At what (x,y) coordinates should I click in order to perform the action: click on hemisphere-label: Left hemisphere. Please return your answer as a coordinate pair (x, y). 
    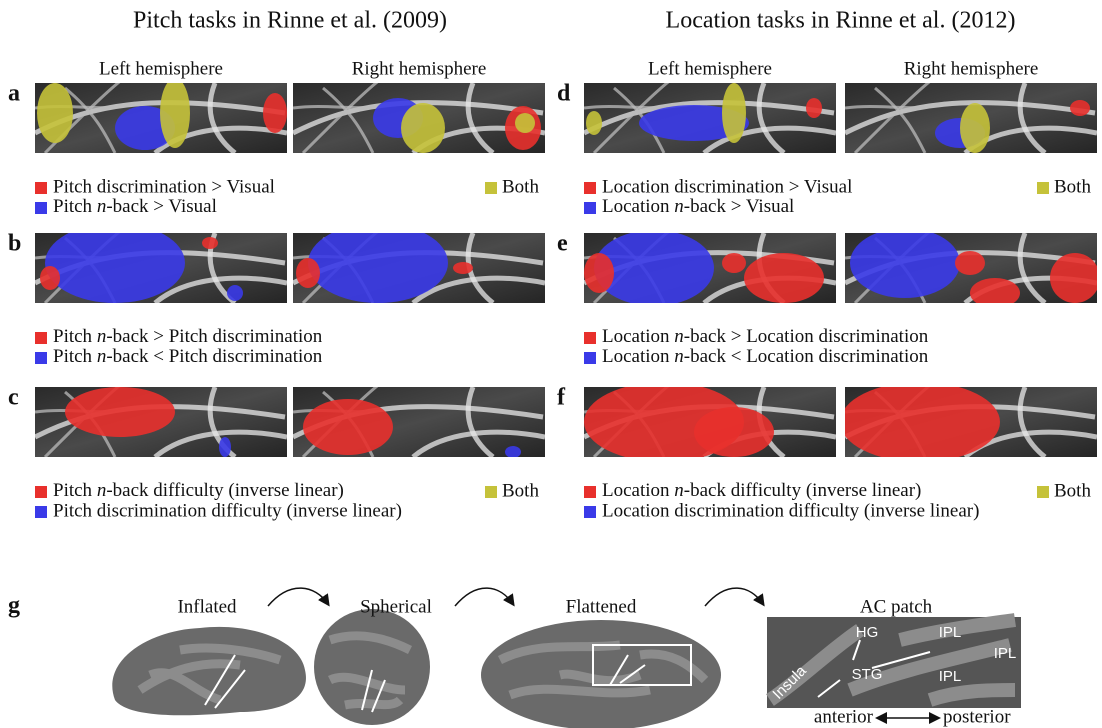
    Looking at the image, I should click on (710, 68).